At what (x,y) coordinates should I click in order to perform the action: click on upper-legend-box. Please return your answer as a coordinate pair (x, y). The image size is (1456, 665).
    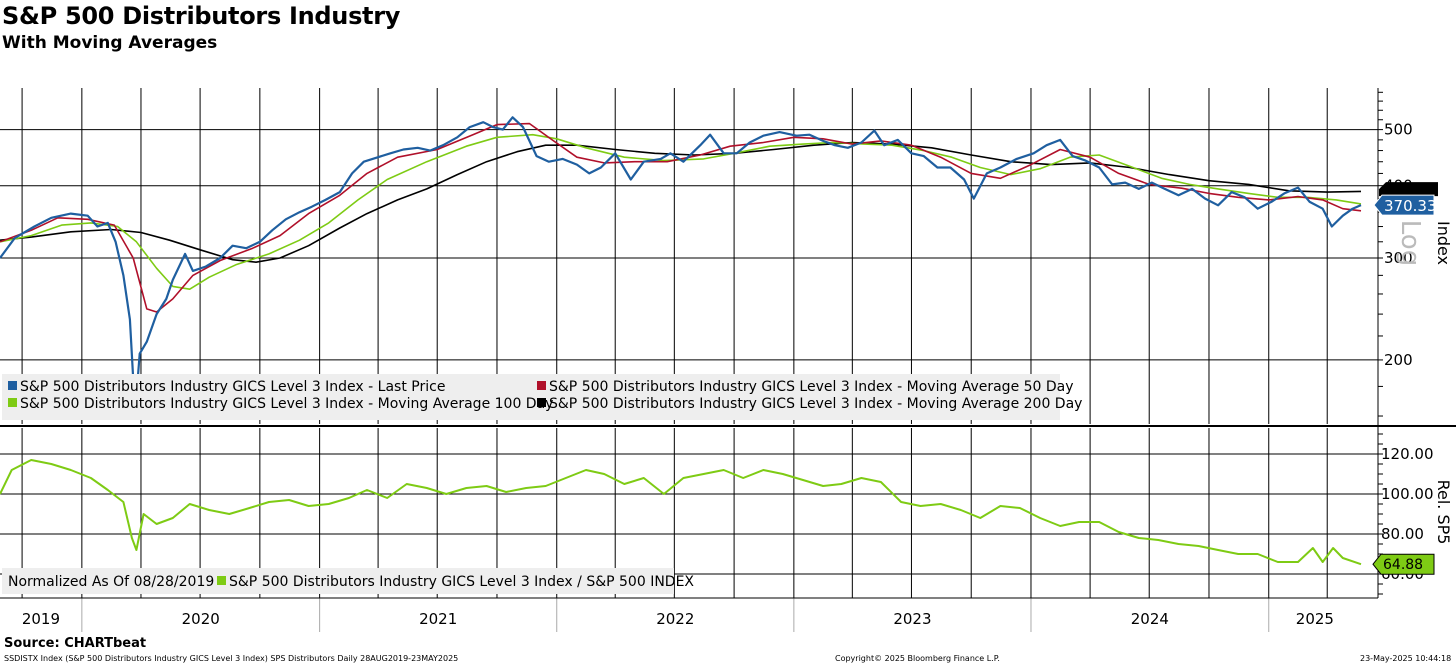
    Looking at the image, I should click on (531, 397).